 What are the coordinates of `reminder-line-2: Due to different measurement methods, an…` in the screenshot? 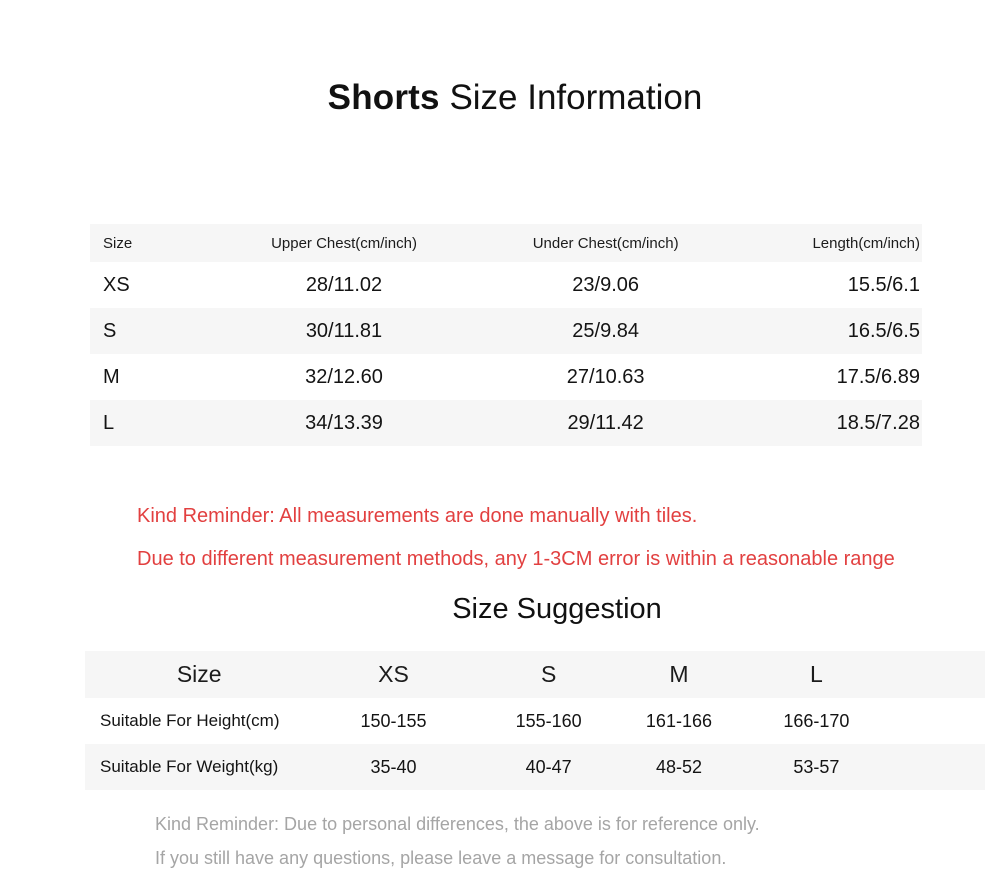 It's located at (516, 559).